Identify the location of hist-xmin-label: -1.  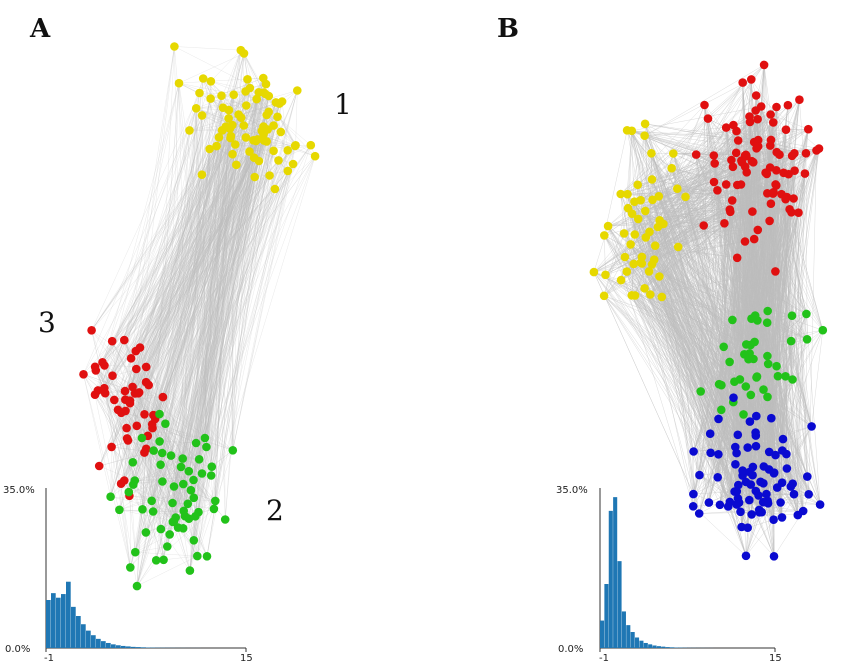
(604, 657).